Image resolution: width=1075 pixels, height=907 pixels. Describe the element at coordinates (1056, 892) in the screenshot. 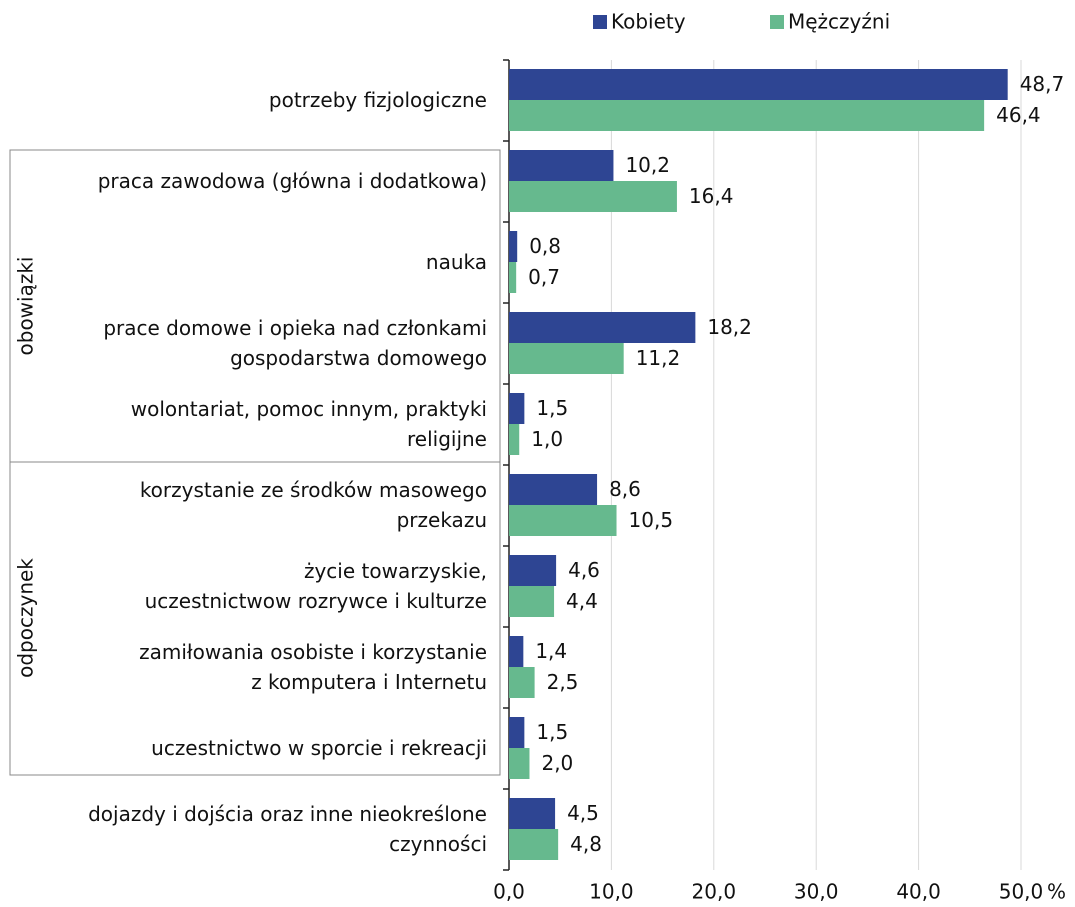

I see `x-unit: %` at that location.